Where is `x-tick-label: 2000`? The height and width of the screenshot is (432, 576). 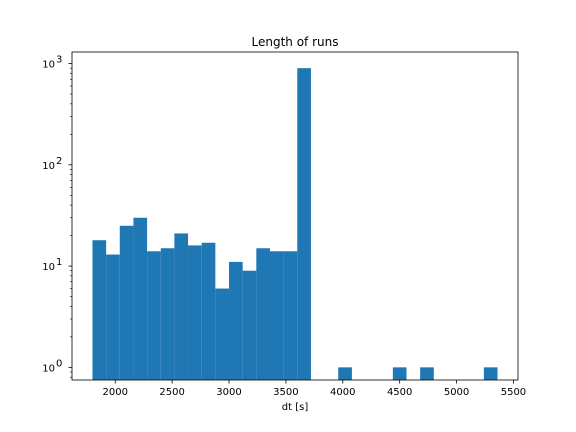 x-tick-label: 2000 is located at coordinates (115, 392).